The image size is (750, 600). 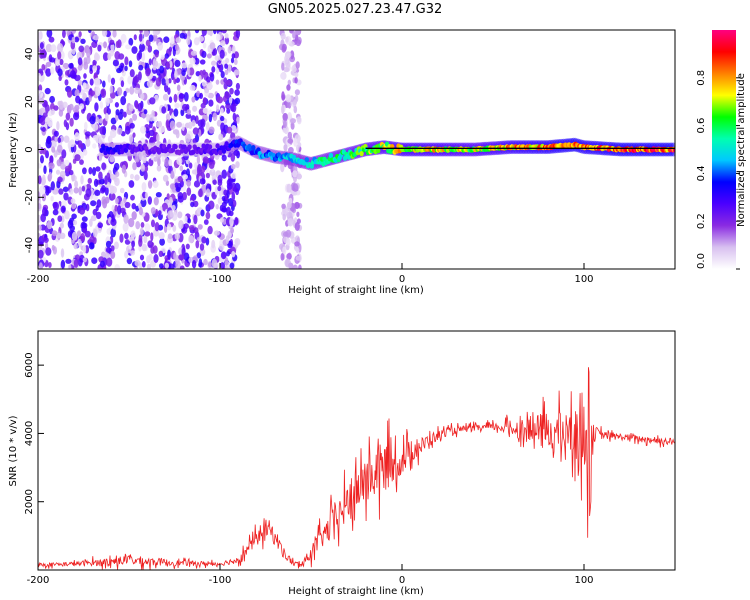 I want to click on spectrogram-x-axis: -200 -100 0 100, so click(x=310, y=274).